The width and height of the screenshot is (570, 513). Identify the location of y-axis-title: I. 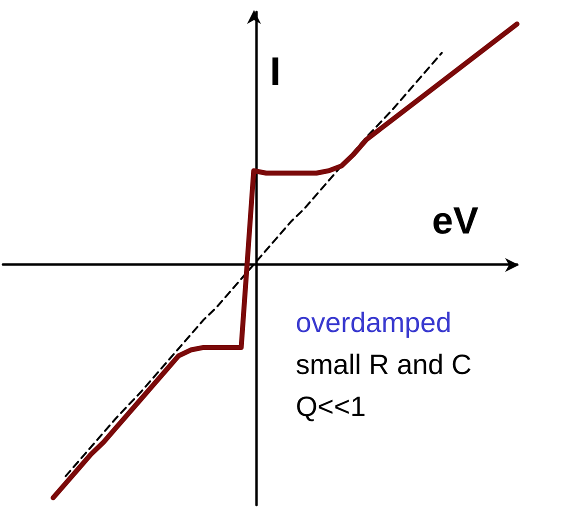
(275, 72).